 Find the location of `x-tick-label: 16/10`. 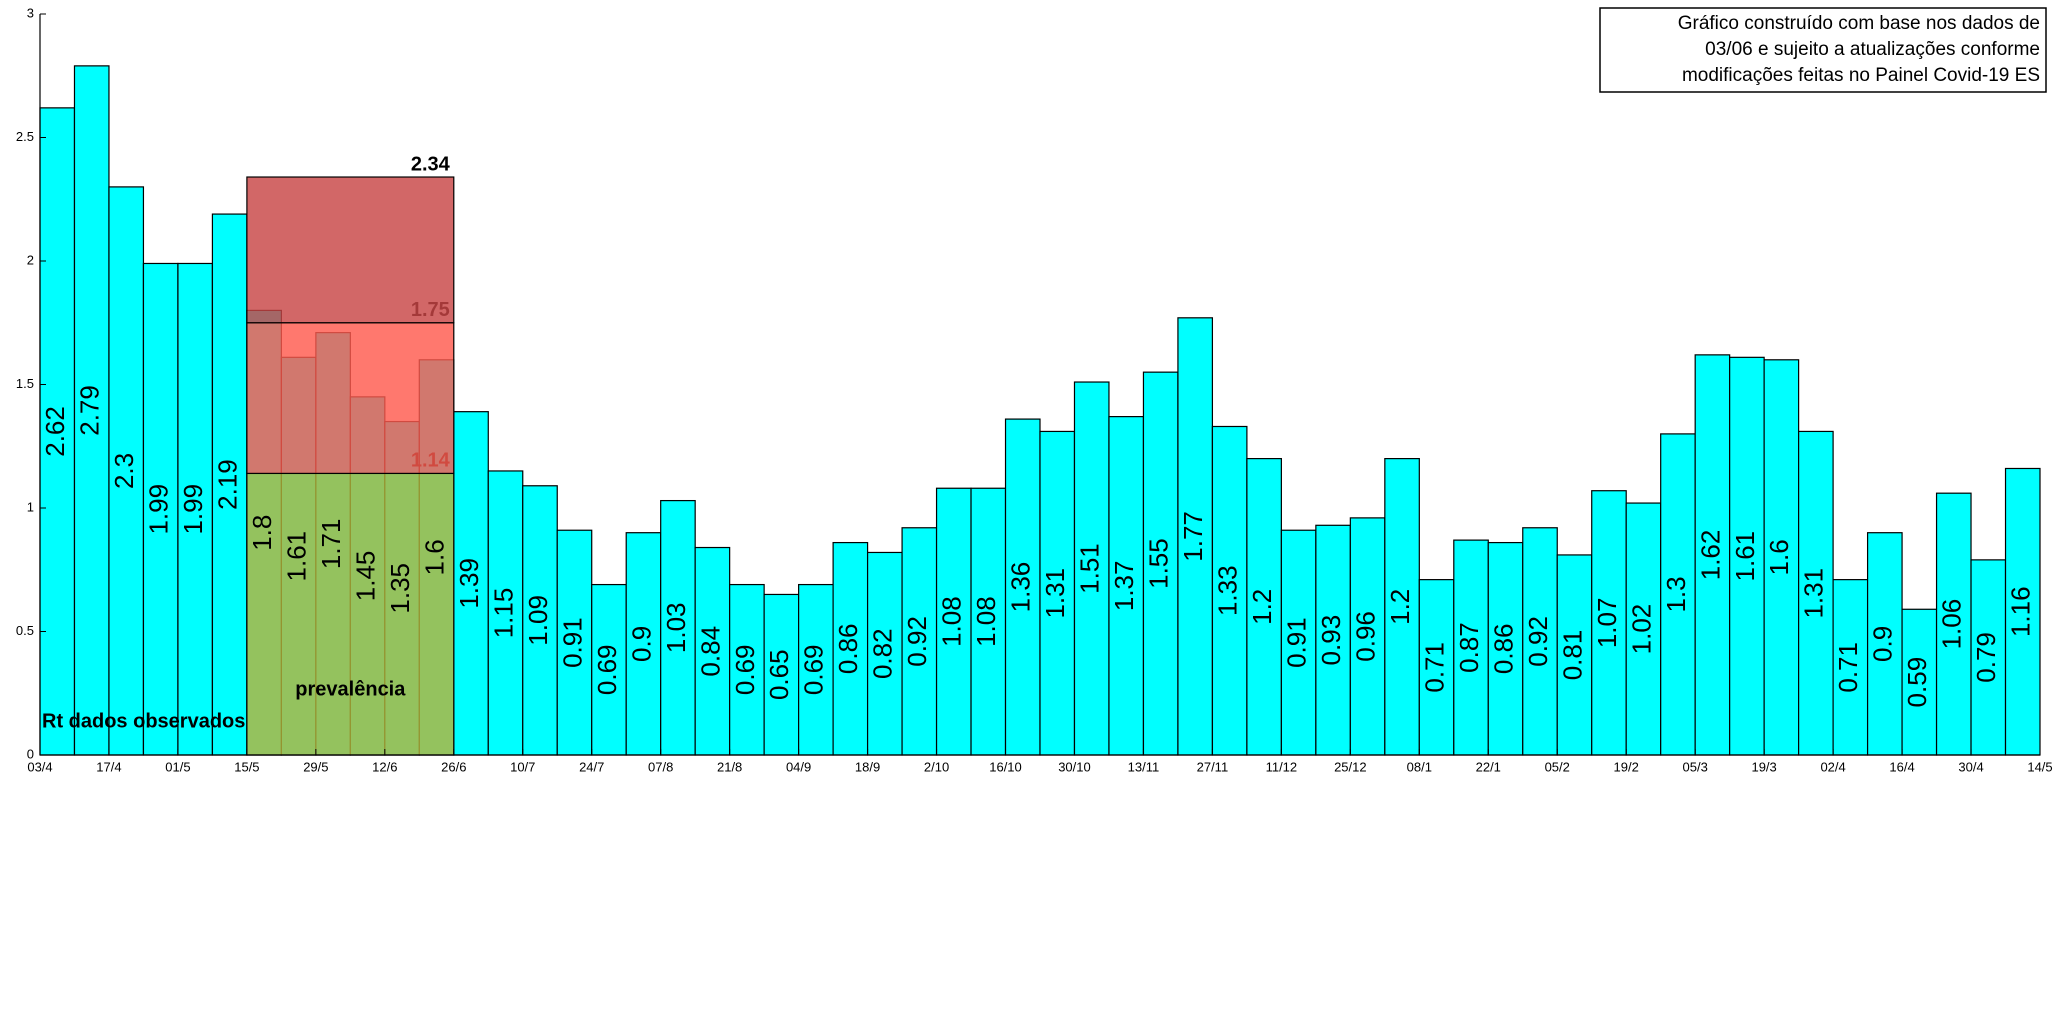

x-tick-label: 16/10 is located at coordinates (1005, 766).